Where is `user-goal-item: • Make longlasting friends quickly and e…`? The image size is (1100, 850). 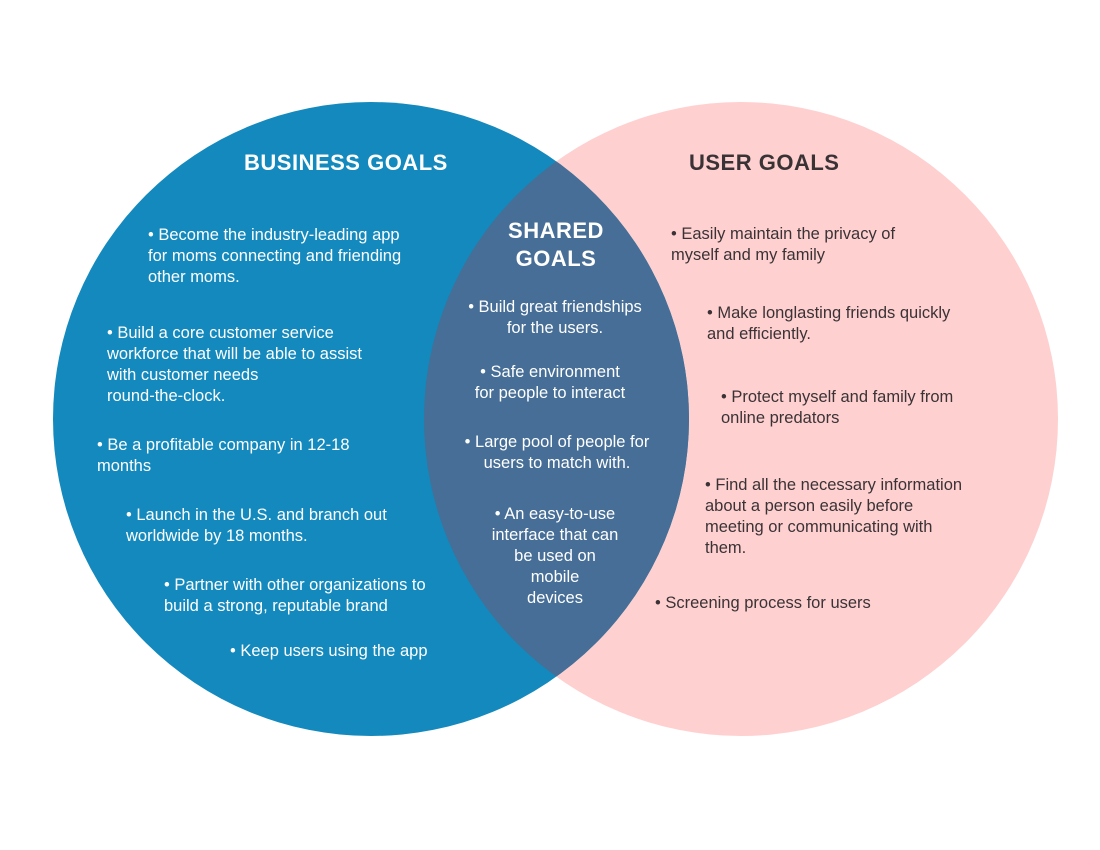 user-goal-item: • Make longlasting friends quickly and e… is located at coordinates (829, 323).